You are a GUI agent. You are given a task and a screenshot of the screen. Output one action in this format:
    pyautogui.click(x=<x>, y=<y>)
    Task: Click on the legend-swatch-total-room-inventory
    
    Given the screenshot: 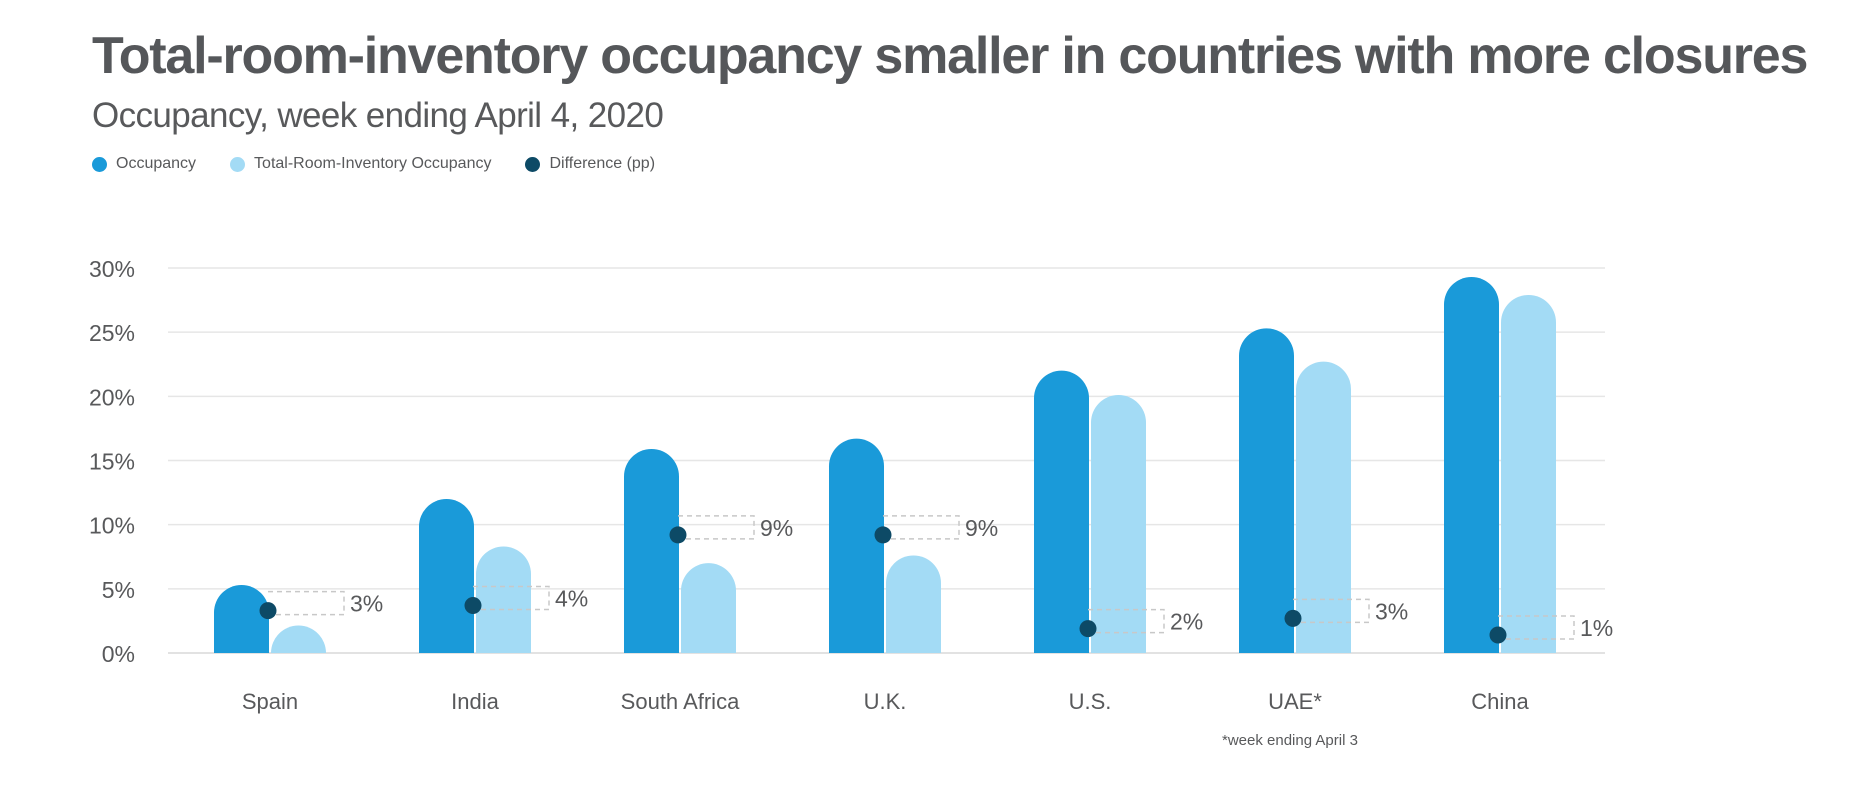 What is the action you would take?
    pyautogui.click(x=238, y=164)
    